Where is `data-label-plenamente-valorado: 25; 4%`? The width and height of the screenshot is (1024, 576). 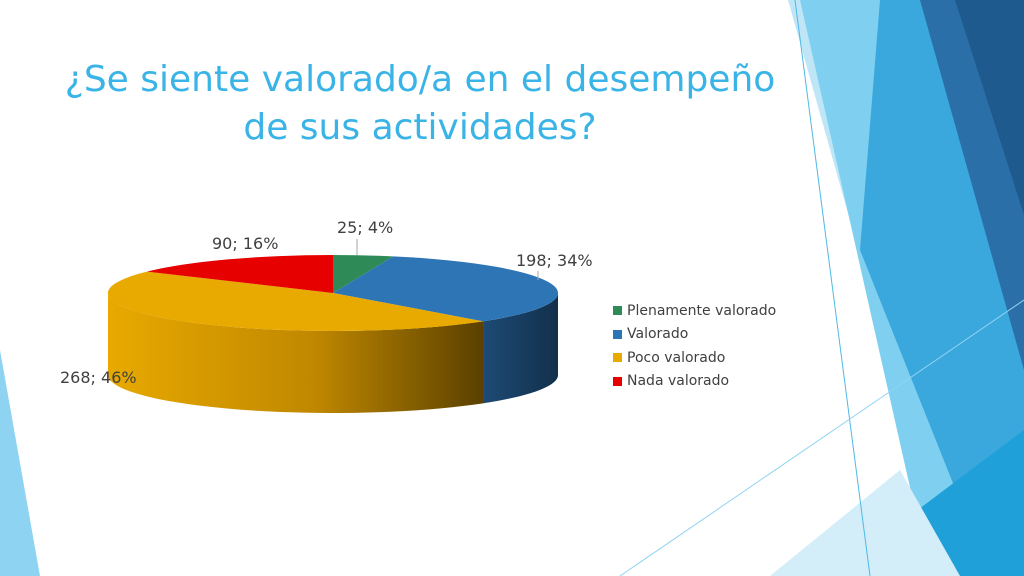 data-label-plenamente-valorado: 25; 4% is located at coordinates (365, 227).